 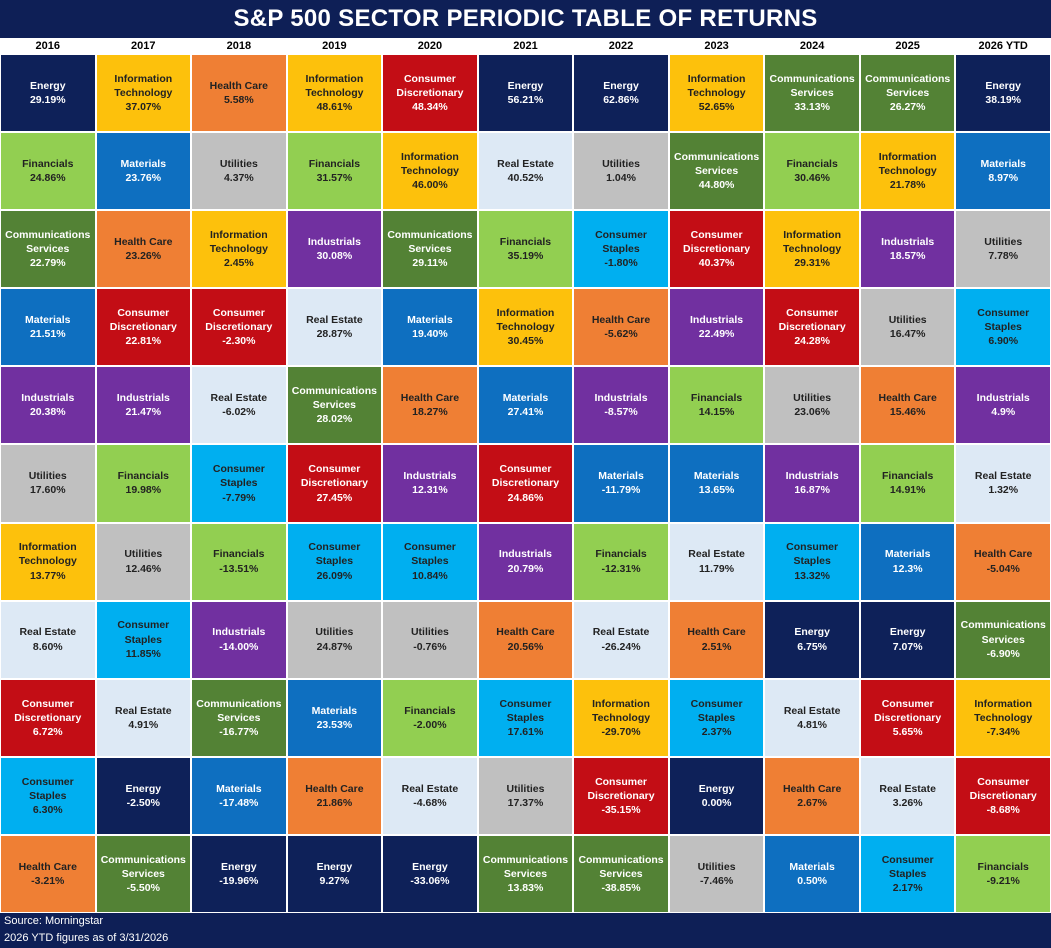 I want to click on cell-2021-real-estate: Real Estate 40.52%, so click(x=525, y=171).